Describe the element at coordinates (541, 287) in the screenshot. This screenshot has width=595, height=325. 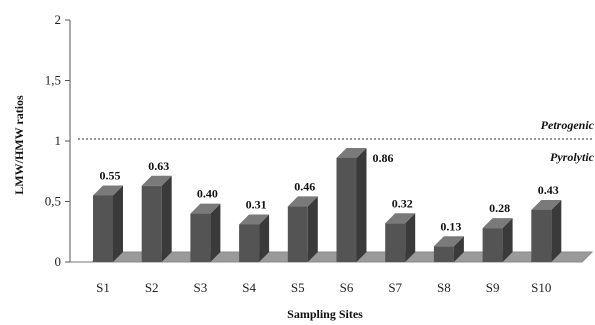
I see `x-category-label: S10` at that location.